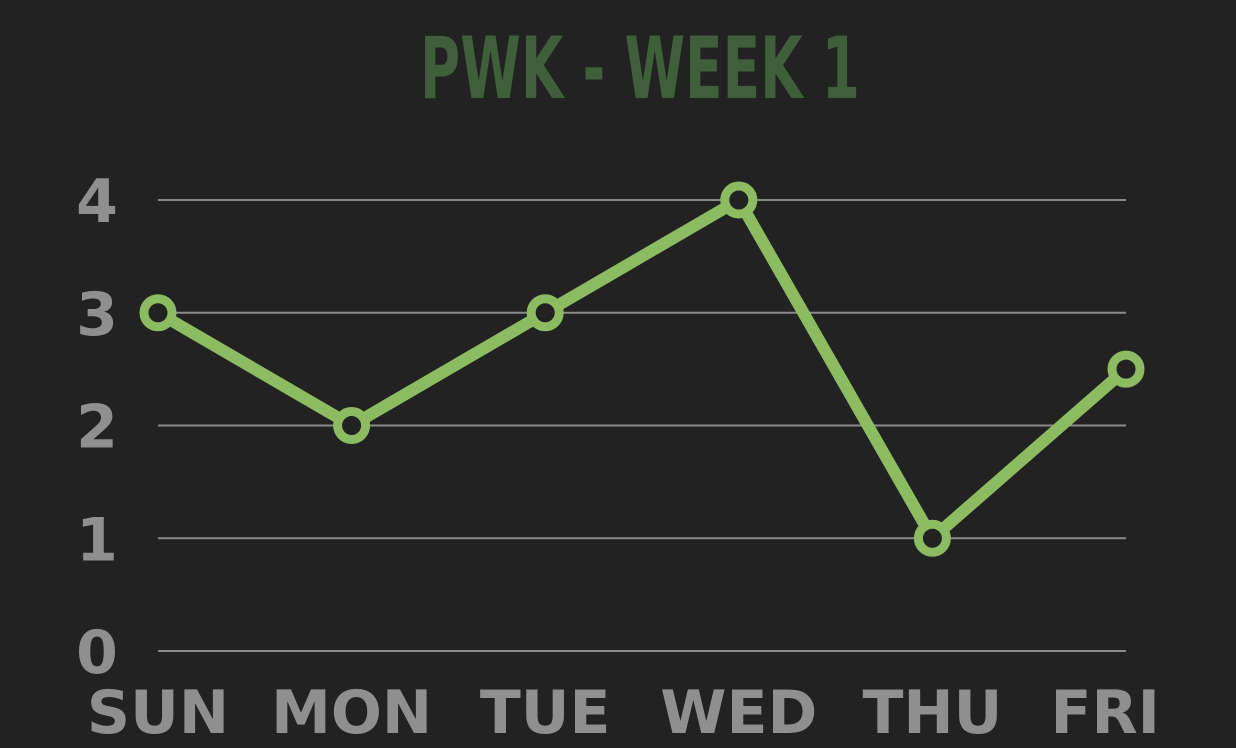 The width and height of the screenshot is (1236, 748). I want to click on y-axis-tick-labels: 0 1 2 3 4, so click(97, 427).